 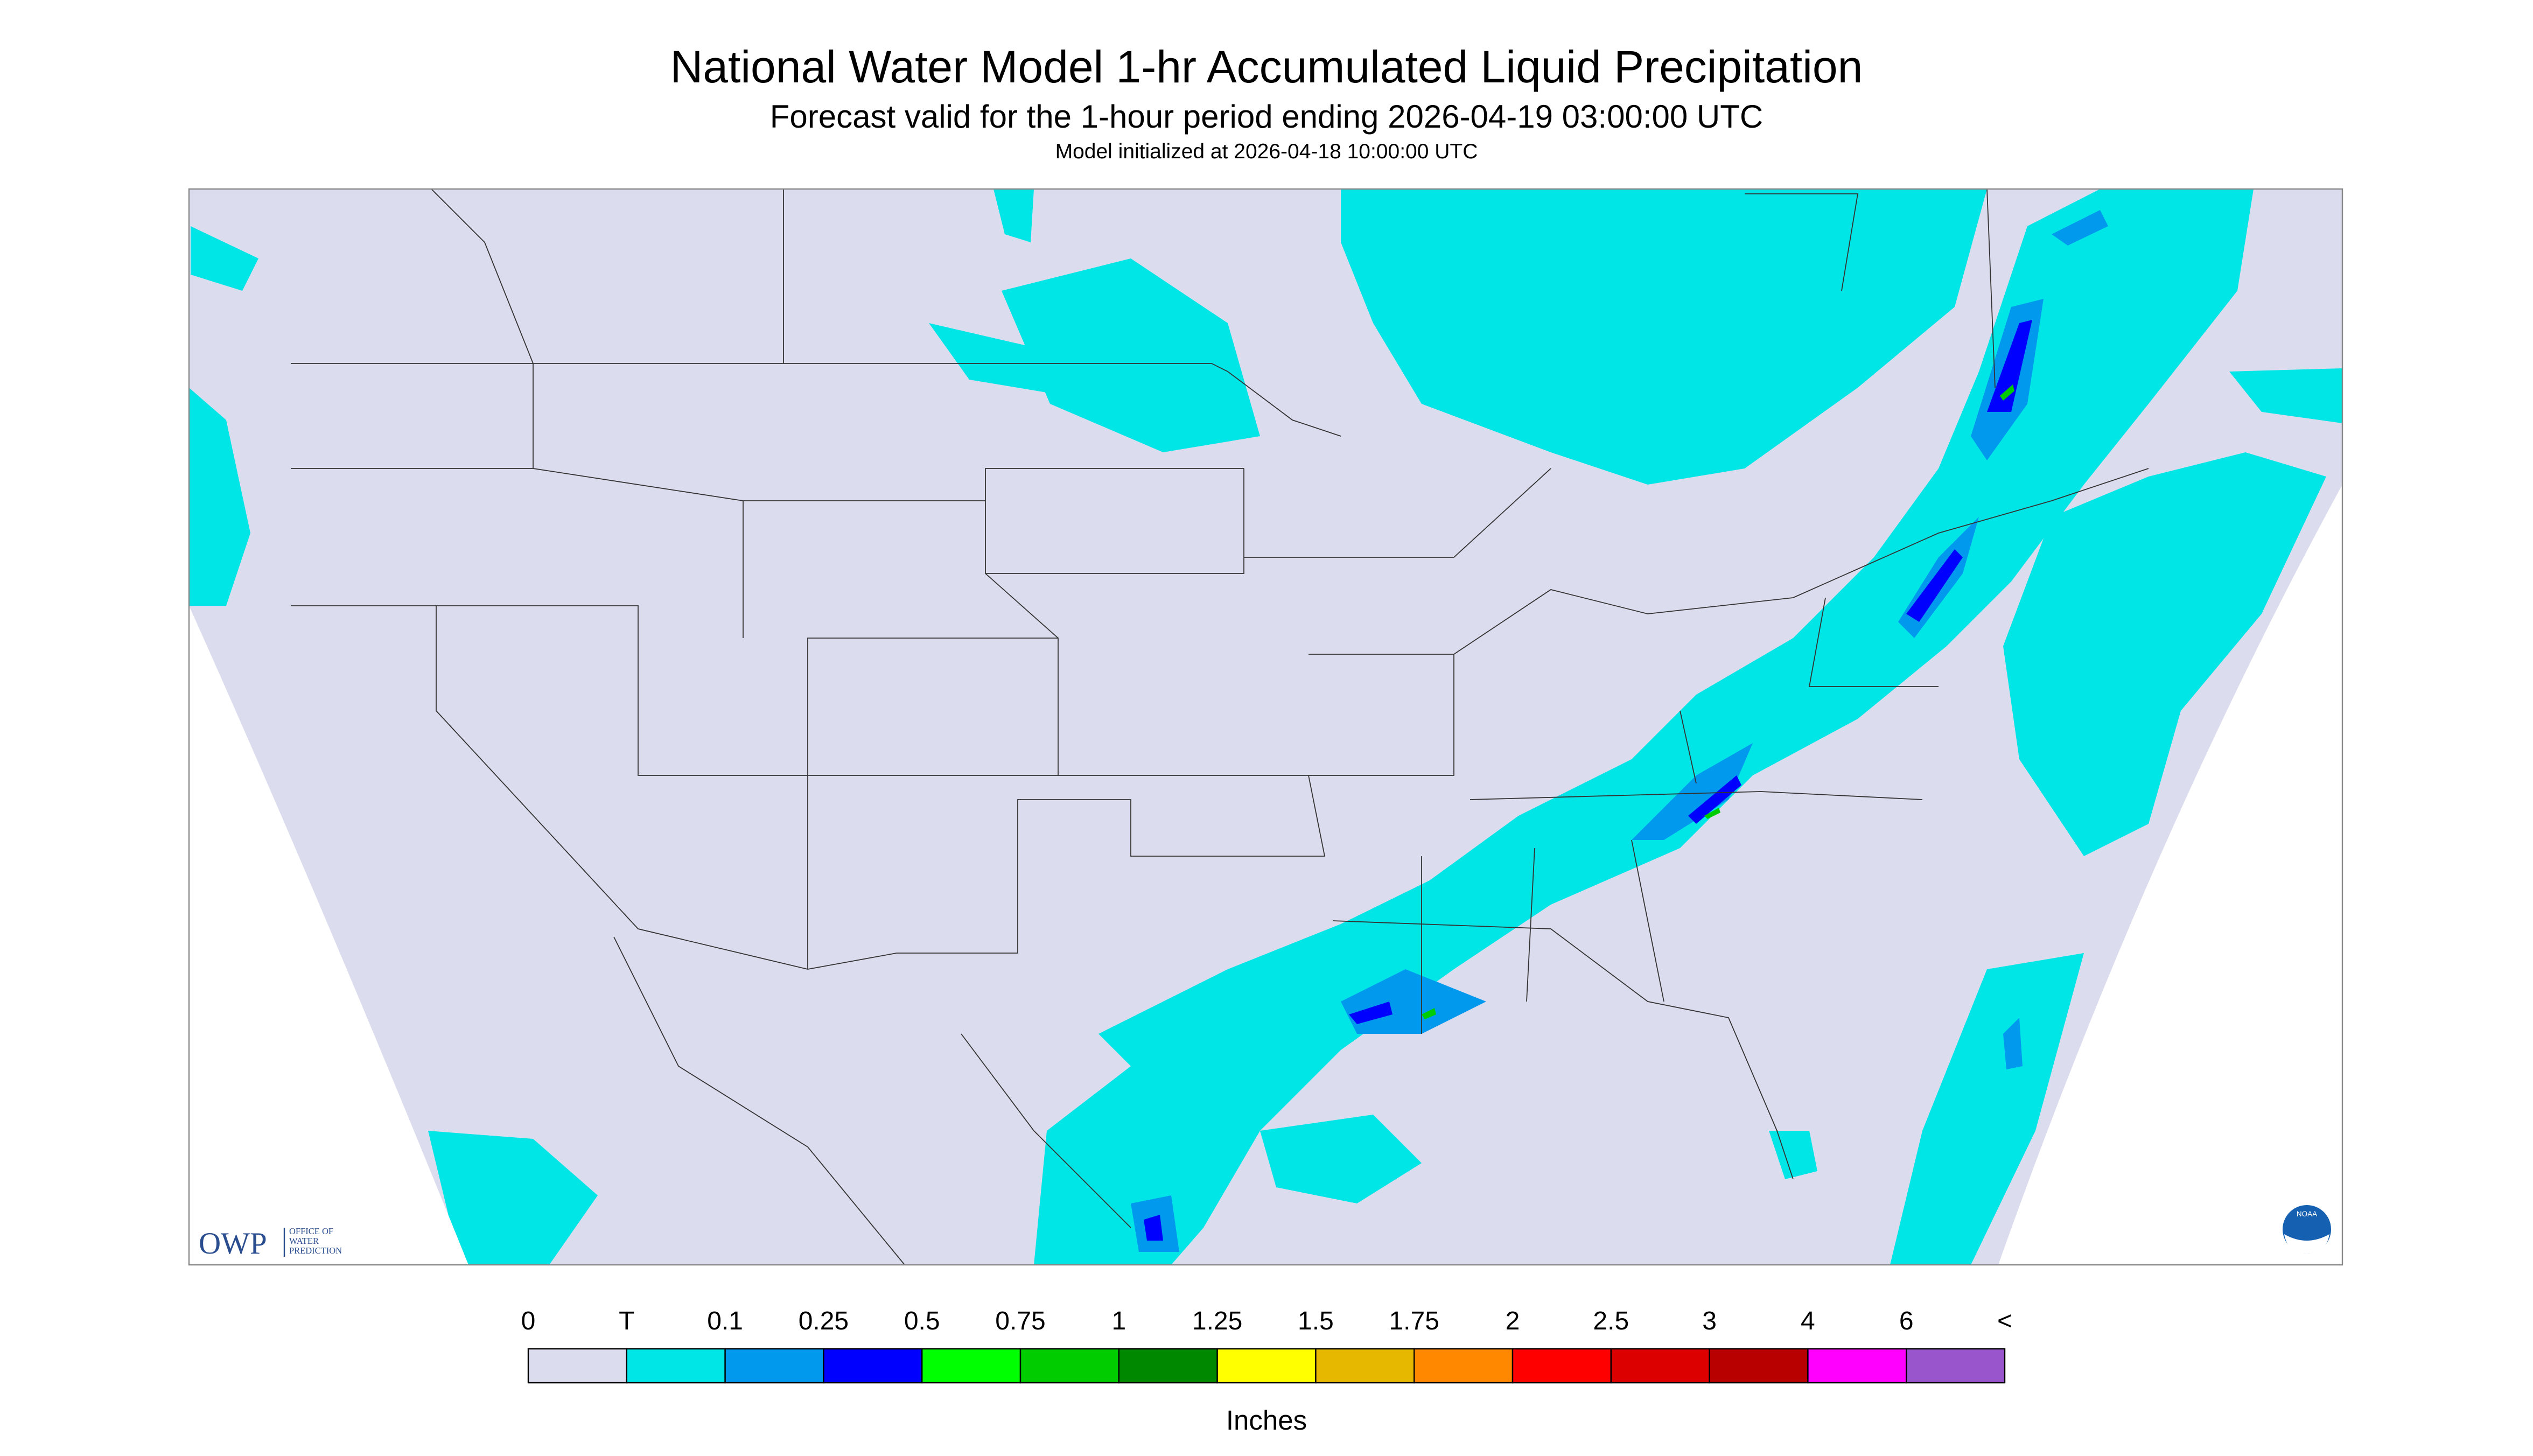 What do you see at coordinates (315, 1250) in the screenshot?
I see `logo-line: PREDICTION` at bounding box center [315, 1250].